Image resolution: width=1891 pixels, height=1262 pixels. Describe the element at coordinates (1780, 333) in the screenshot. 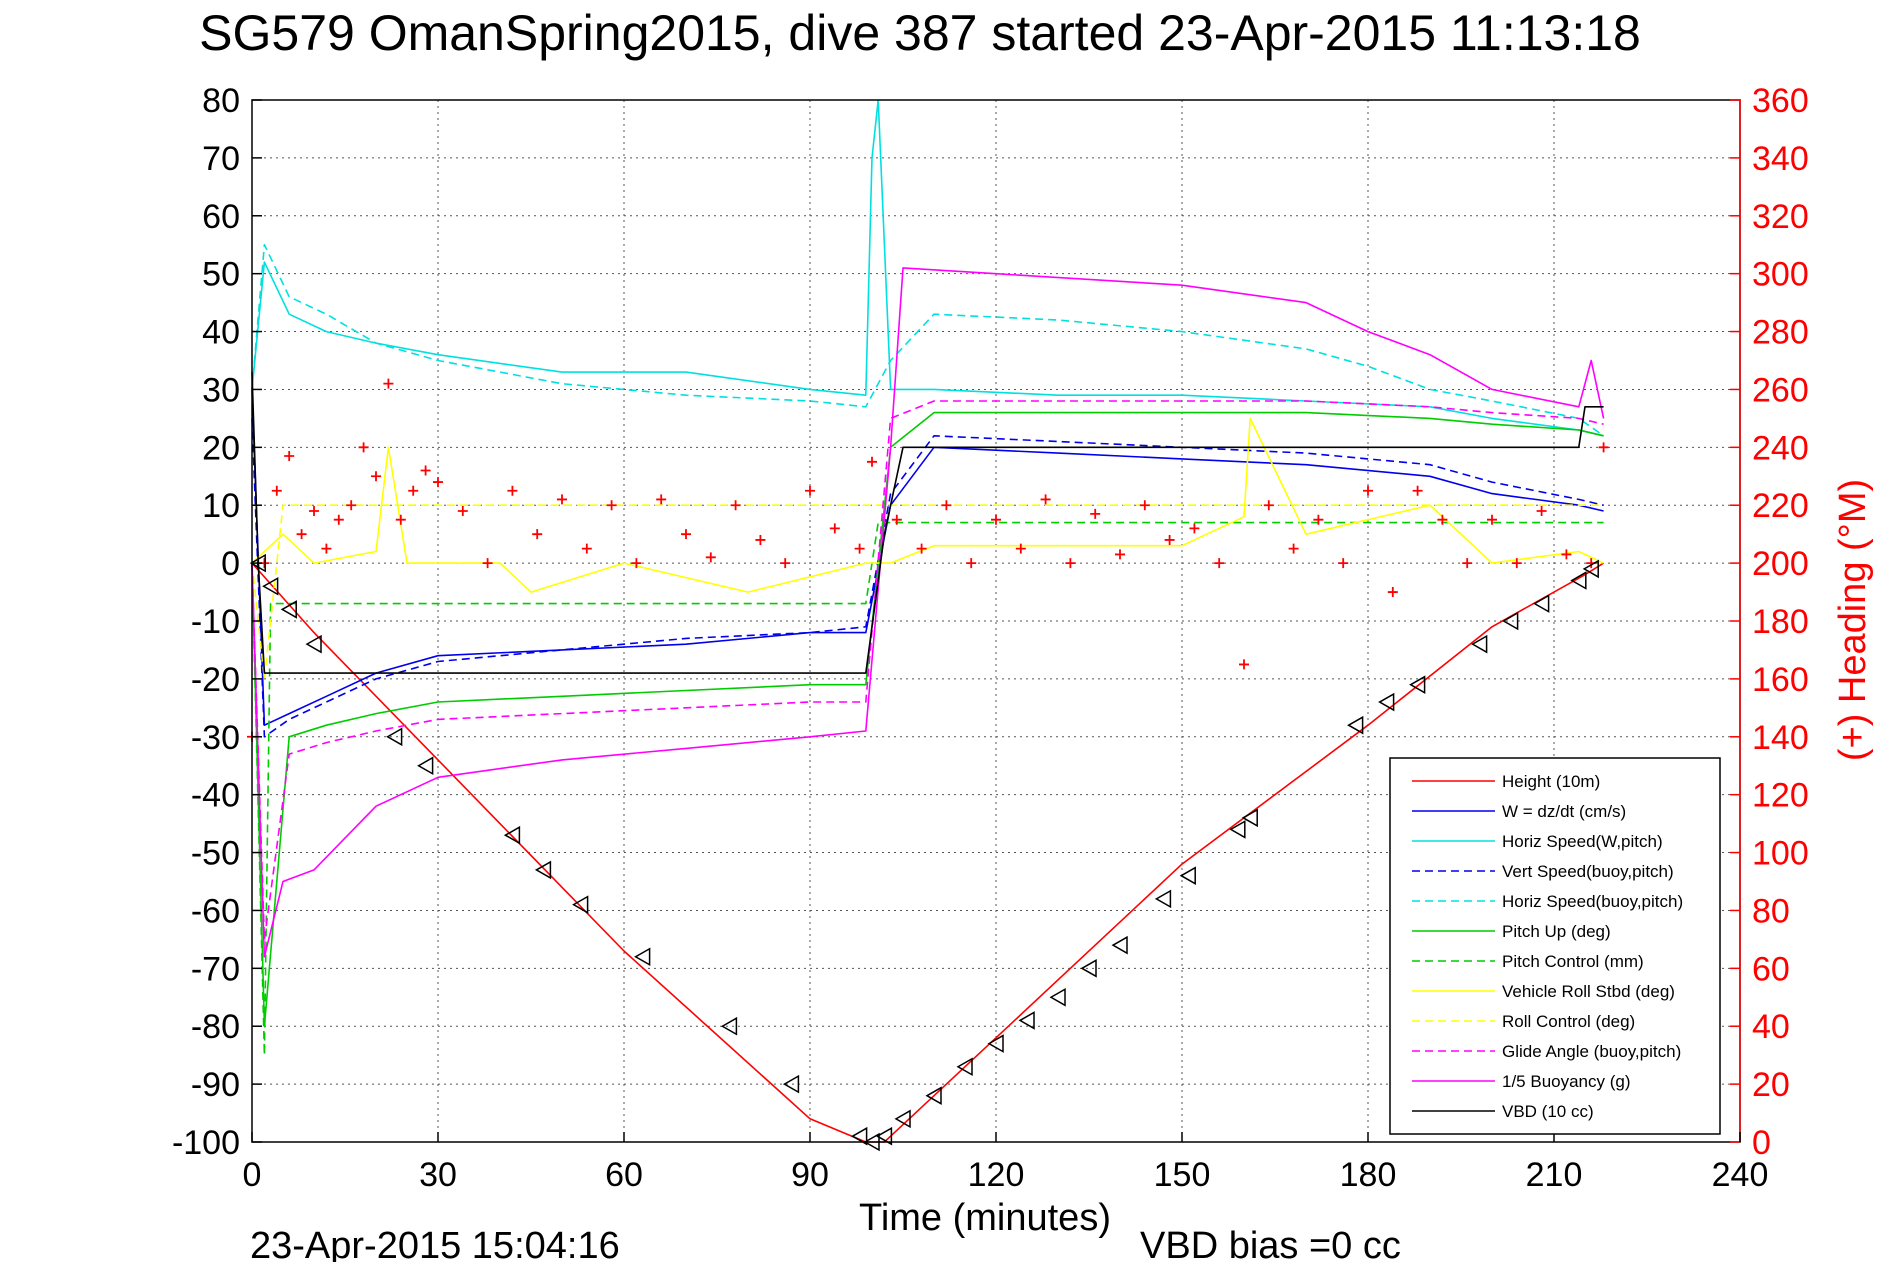

I see `y2-tick-label: 280` at that location.